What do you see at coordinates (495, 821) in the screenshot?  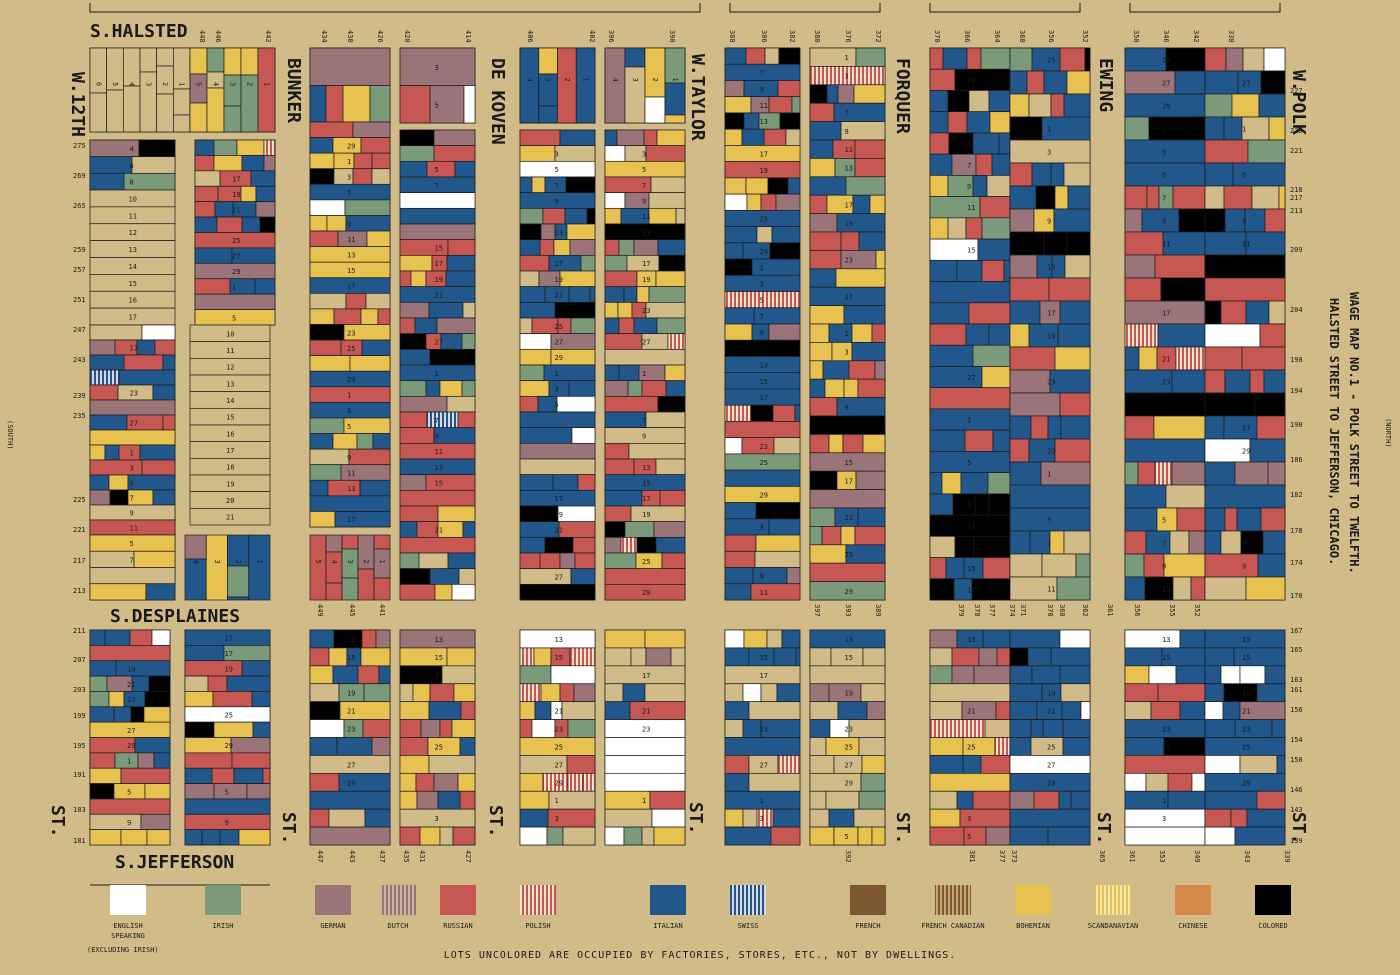 I see `street-label-st-3: ST.` at bounding box center [495, 821].